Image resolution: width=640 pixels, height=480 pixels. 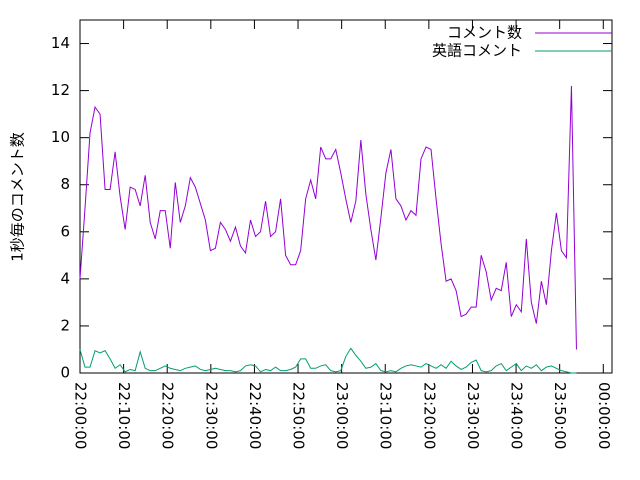 What do you see at coordinates (299, 415) in the screenshot?
I see `x-tick-label: 22:50:00` at bounding box center [299, 415].